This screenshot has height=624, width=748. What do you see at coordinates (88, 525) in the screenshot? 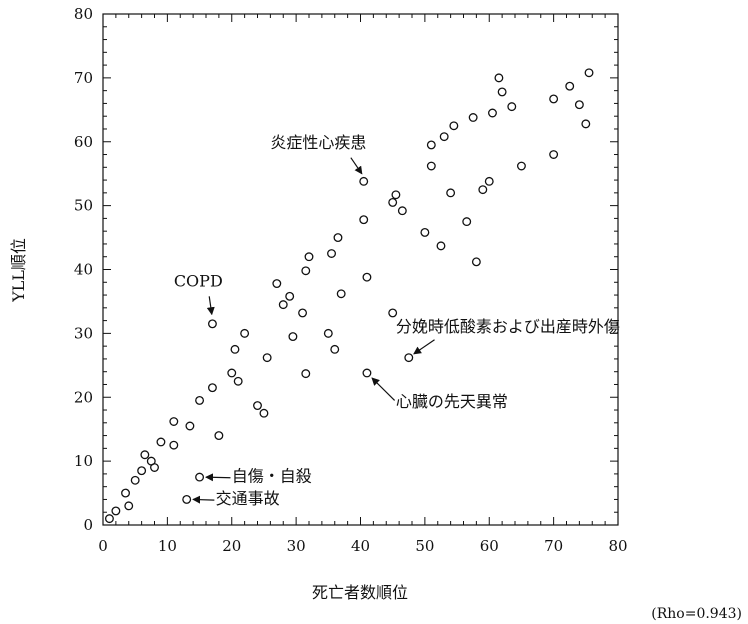
I see `y-tick-label: 0` at bounding box center [88, 525].